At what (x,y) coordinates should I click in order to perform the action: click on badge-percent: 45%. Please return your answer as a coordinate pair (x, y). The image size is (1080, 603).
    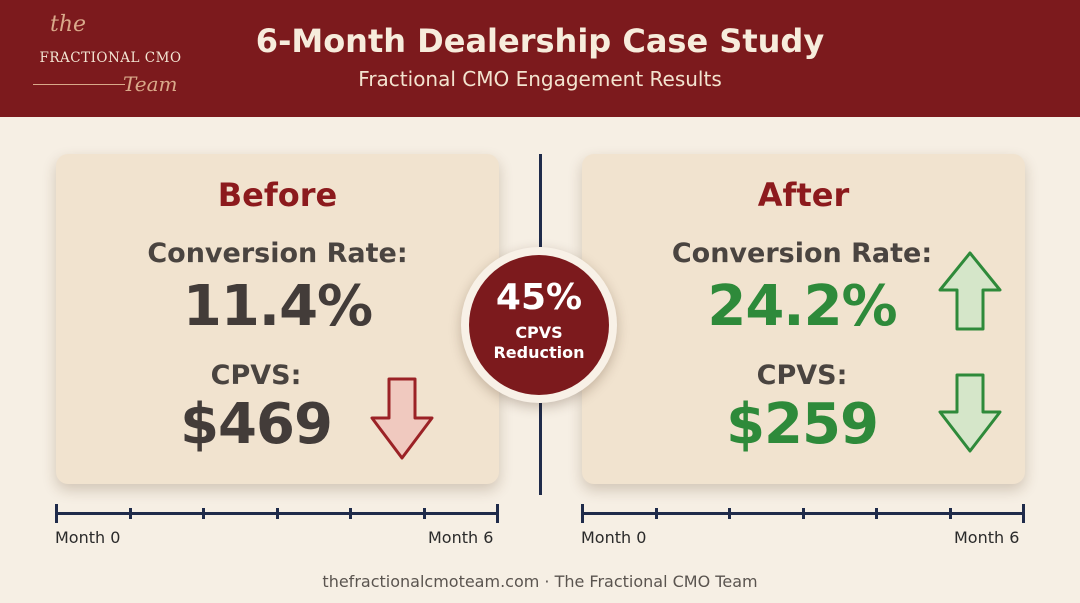
    Looking at the image, I should click on (539, 297).